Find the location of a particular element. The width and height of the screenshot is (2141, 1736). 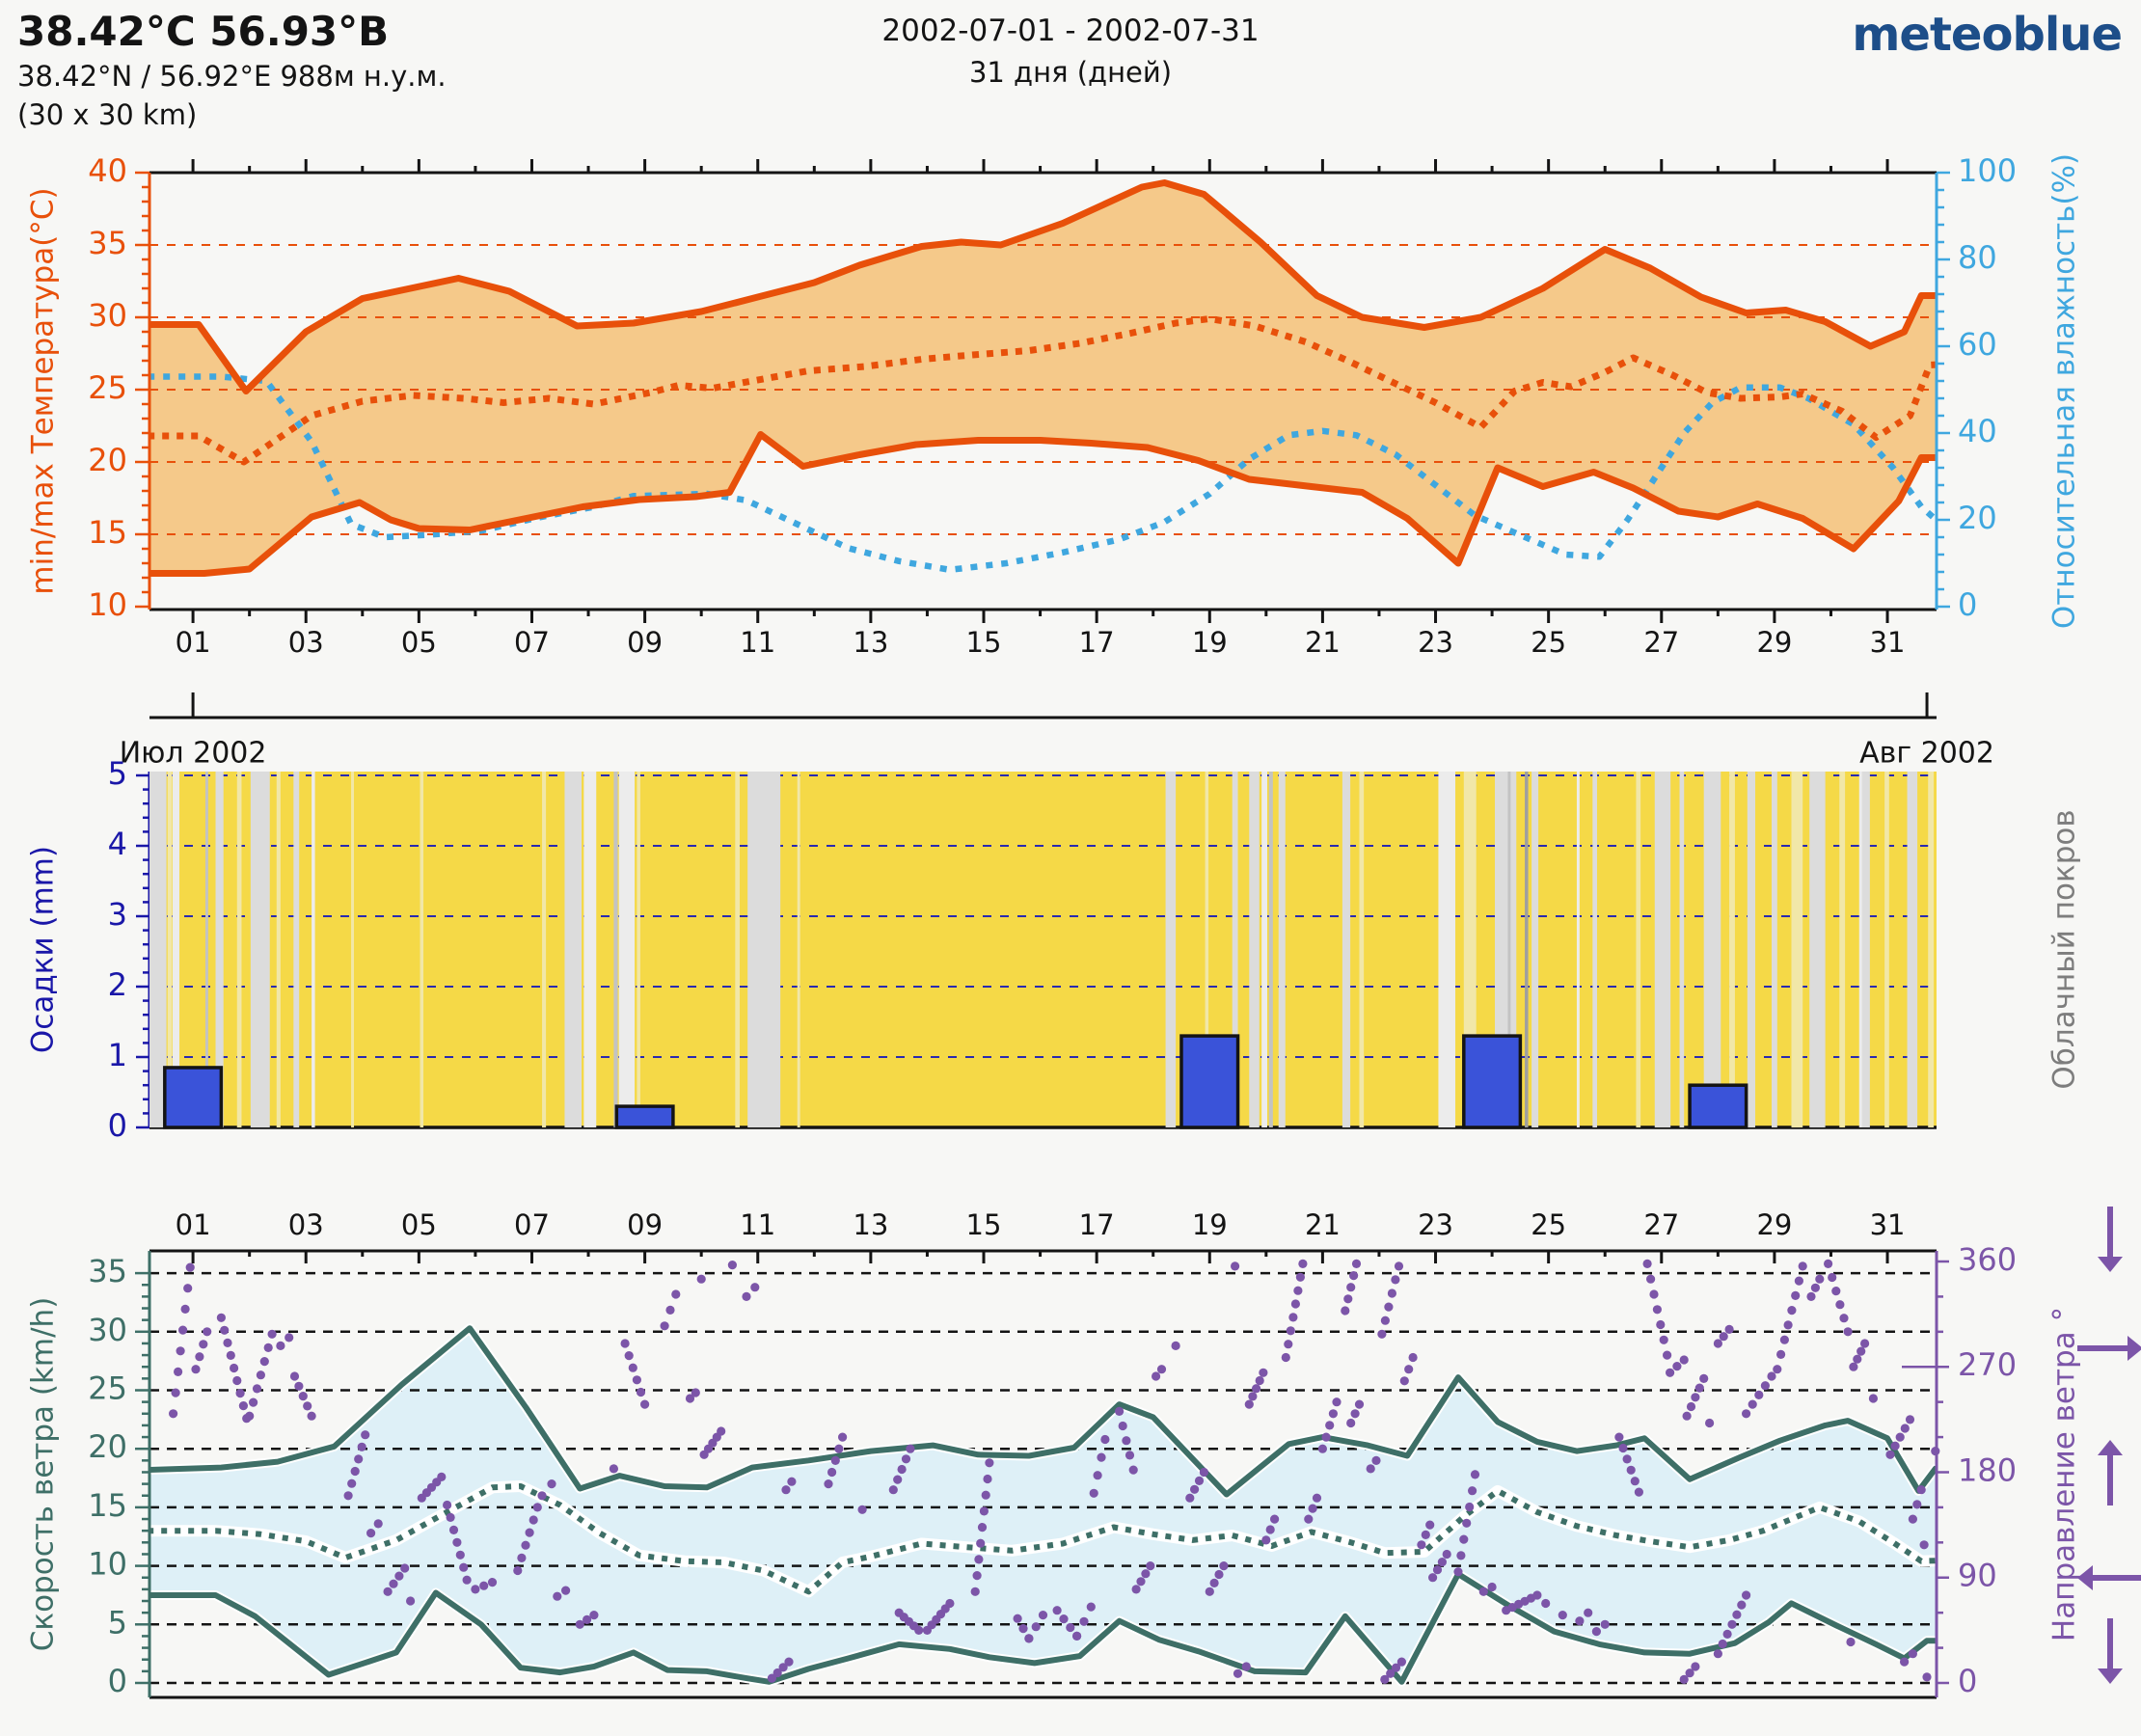

west-wind-arrow-icon is located at coordinates (2109, 1348).